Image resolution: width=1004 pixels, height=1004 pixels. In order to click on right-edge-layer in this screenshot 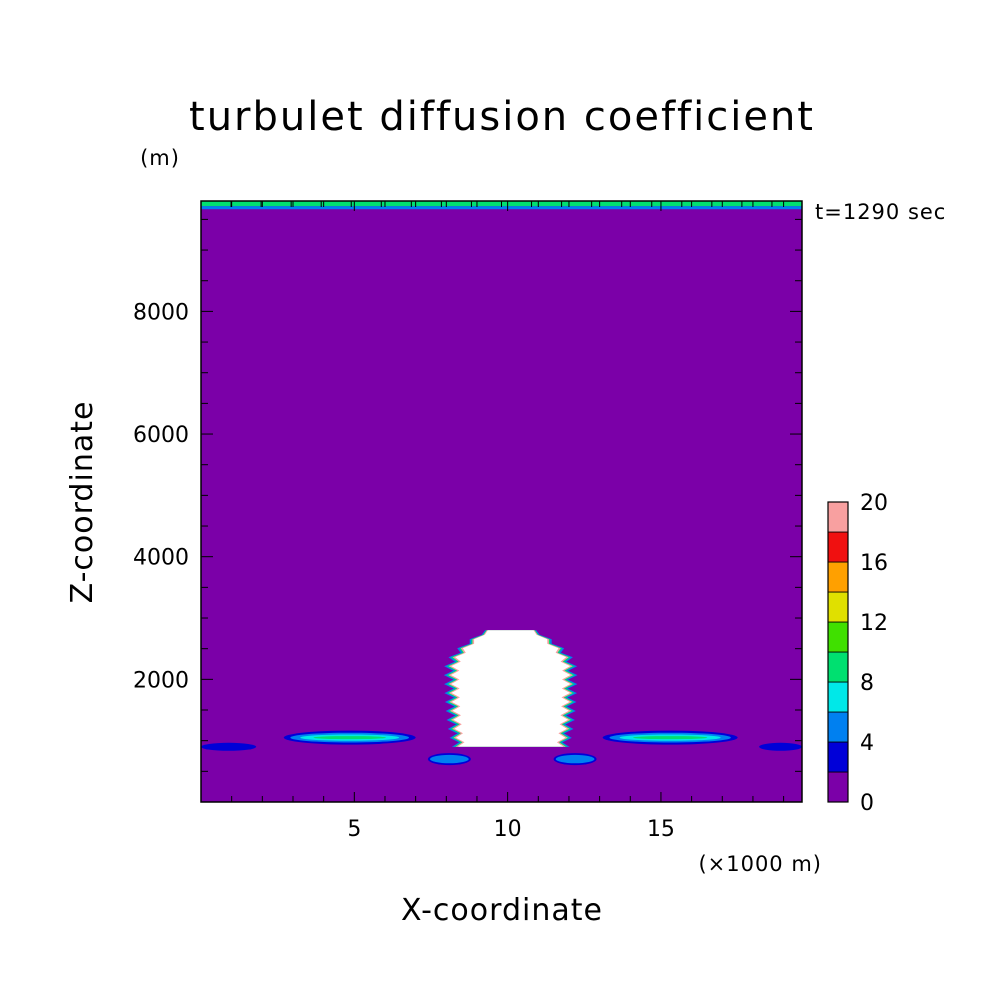, I will do `click(780, 746)`.